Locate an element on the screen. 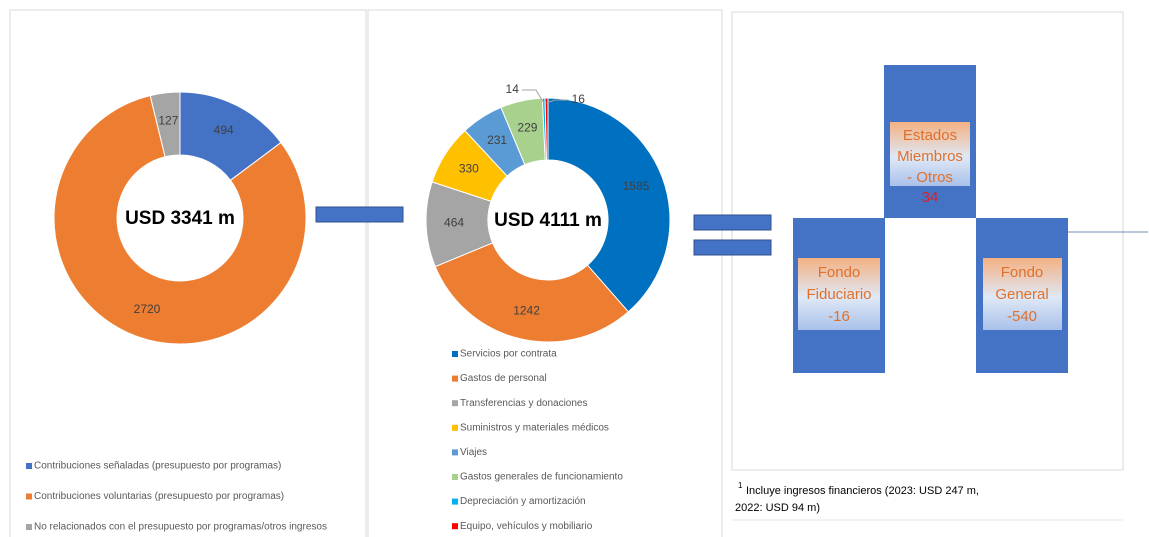  legend-entry: Viajes is located at coordinates (473, 452).